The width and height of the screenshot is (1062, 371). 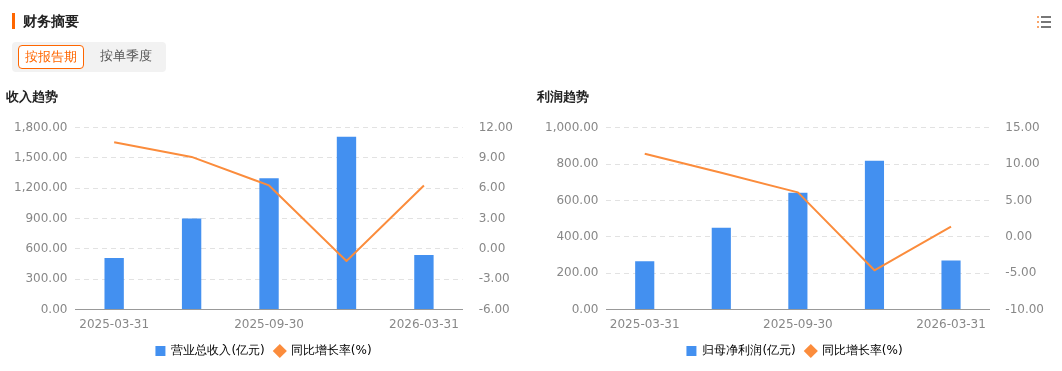 I want to click on y-tick-label: 800.00, so click(x=577, y=163).